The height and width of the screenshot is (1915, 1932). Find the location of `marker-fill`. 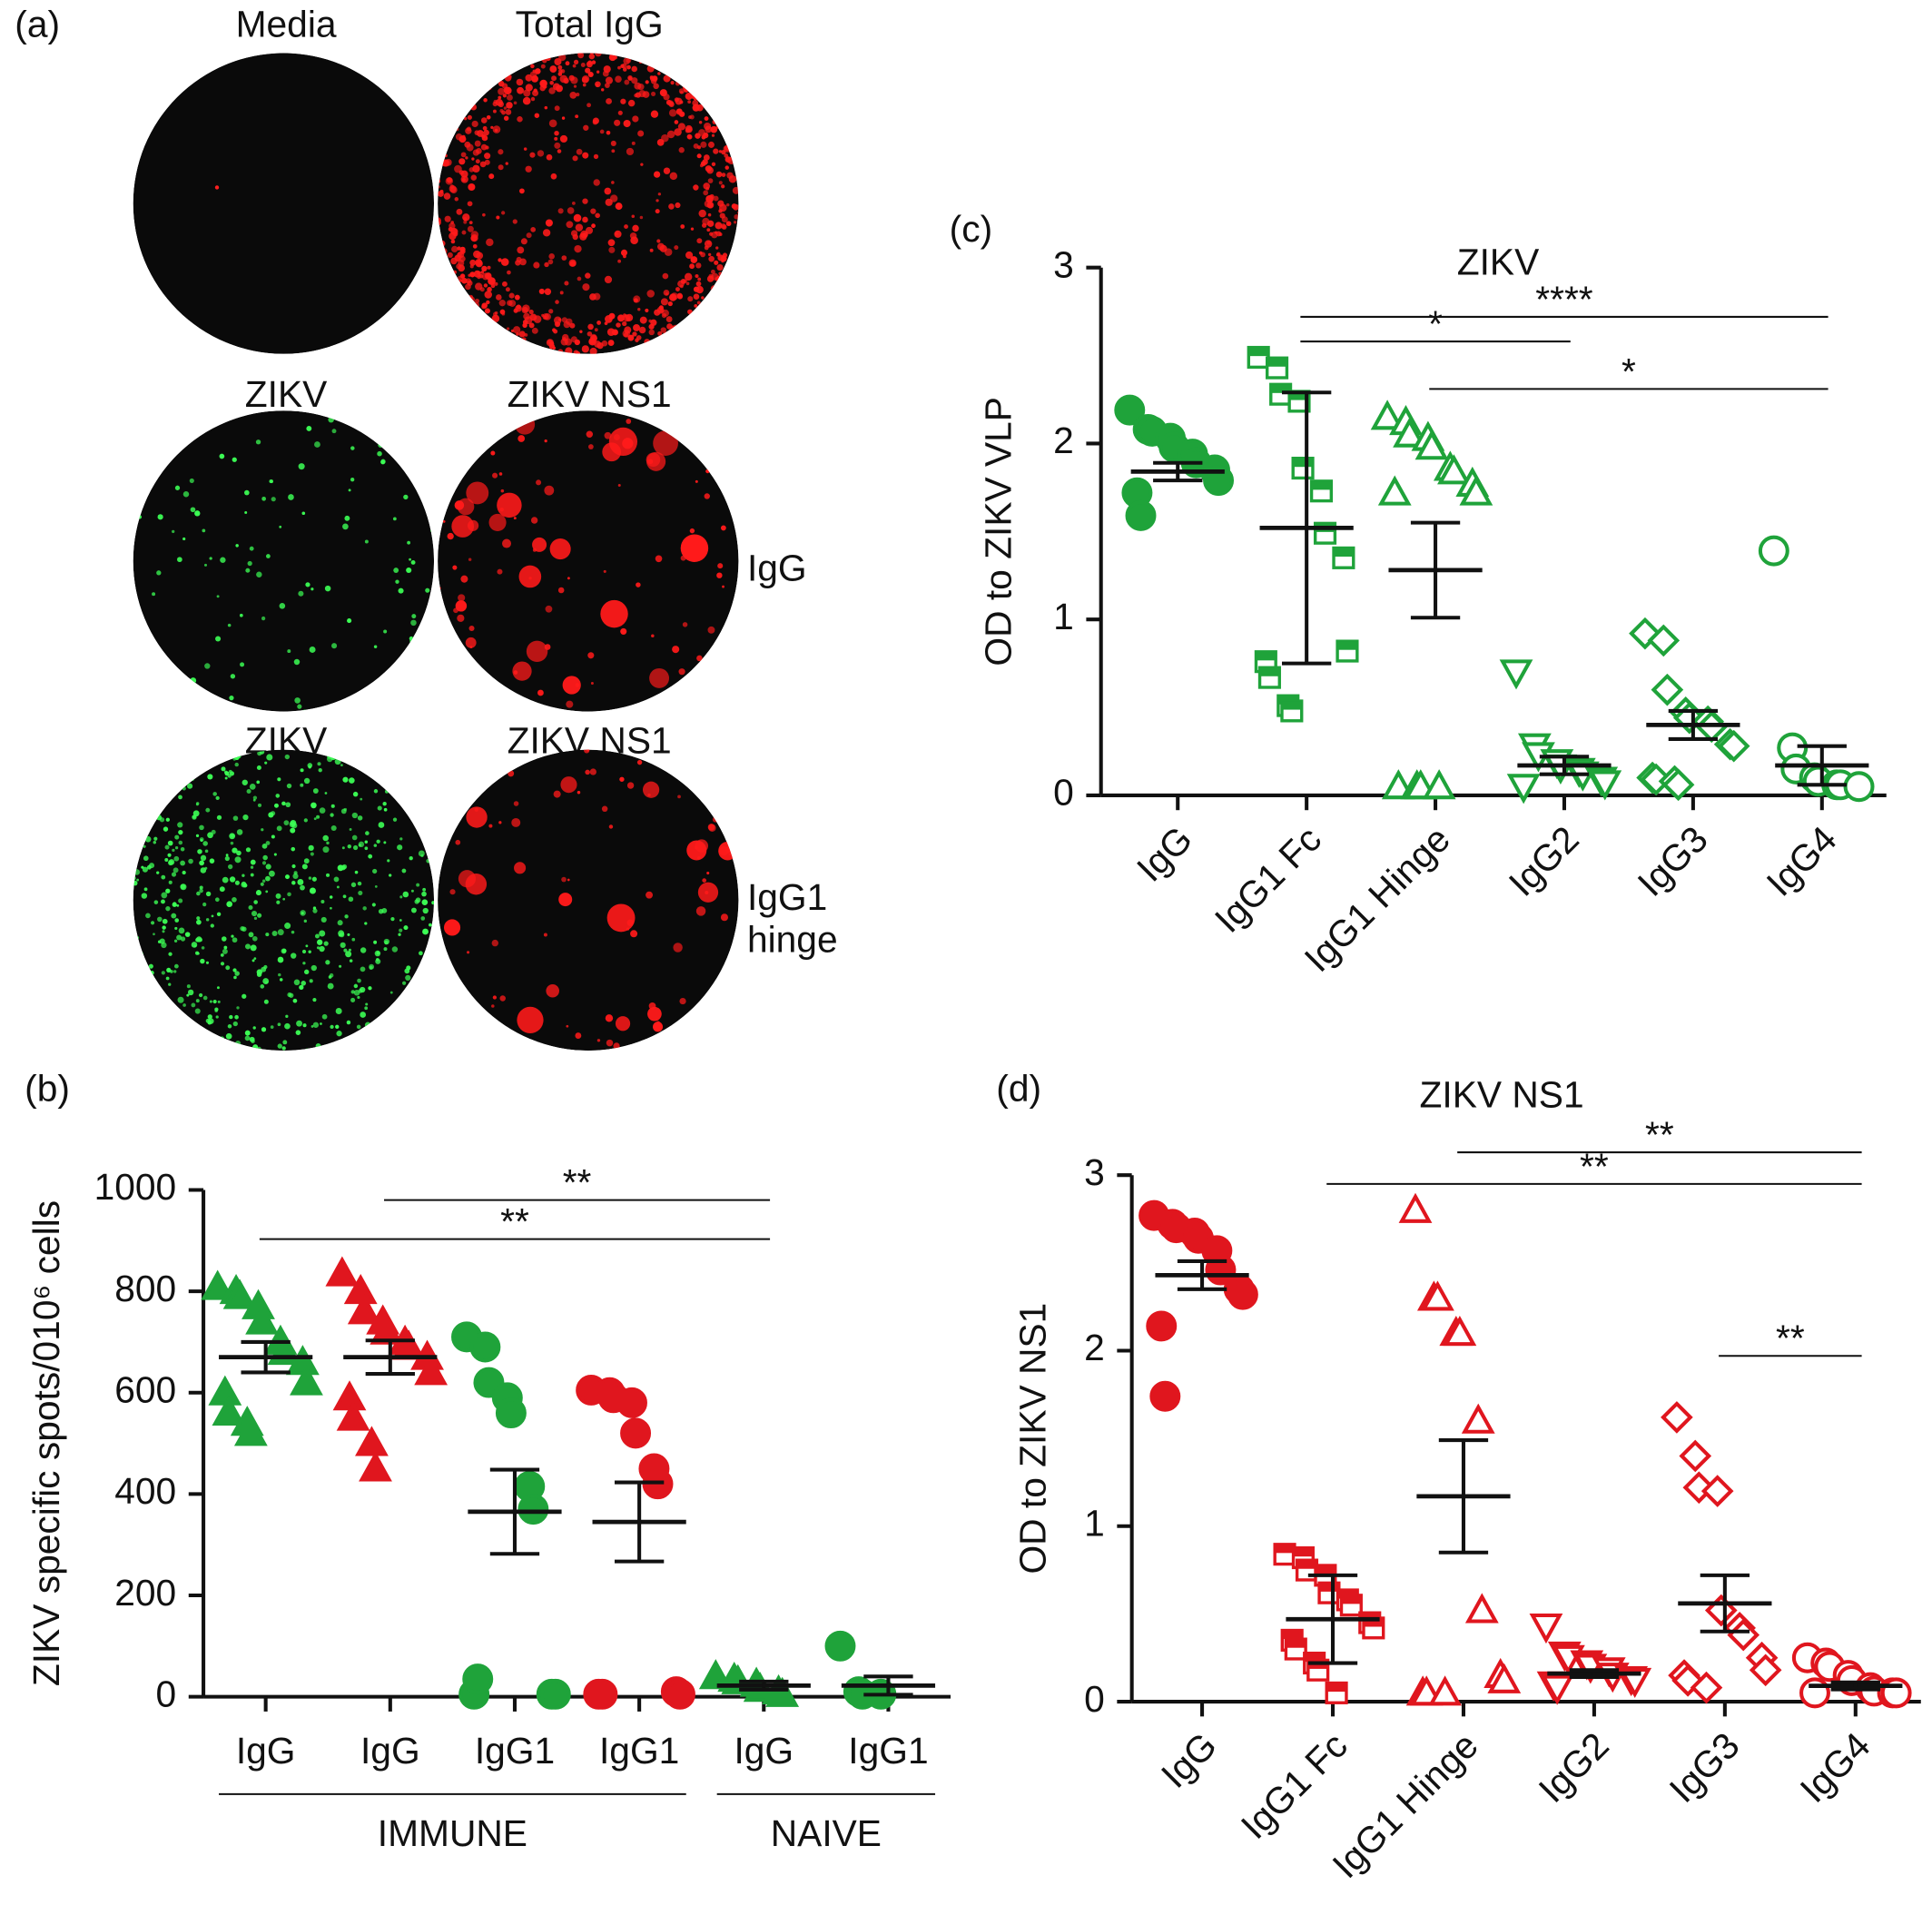

marker-fill is located at coordinates (1344, 553).